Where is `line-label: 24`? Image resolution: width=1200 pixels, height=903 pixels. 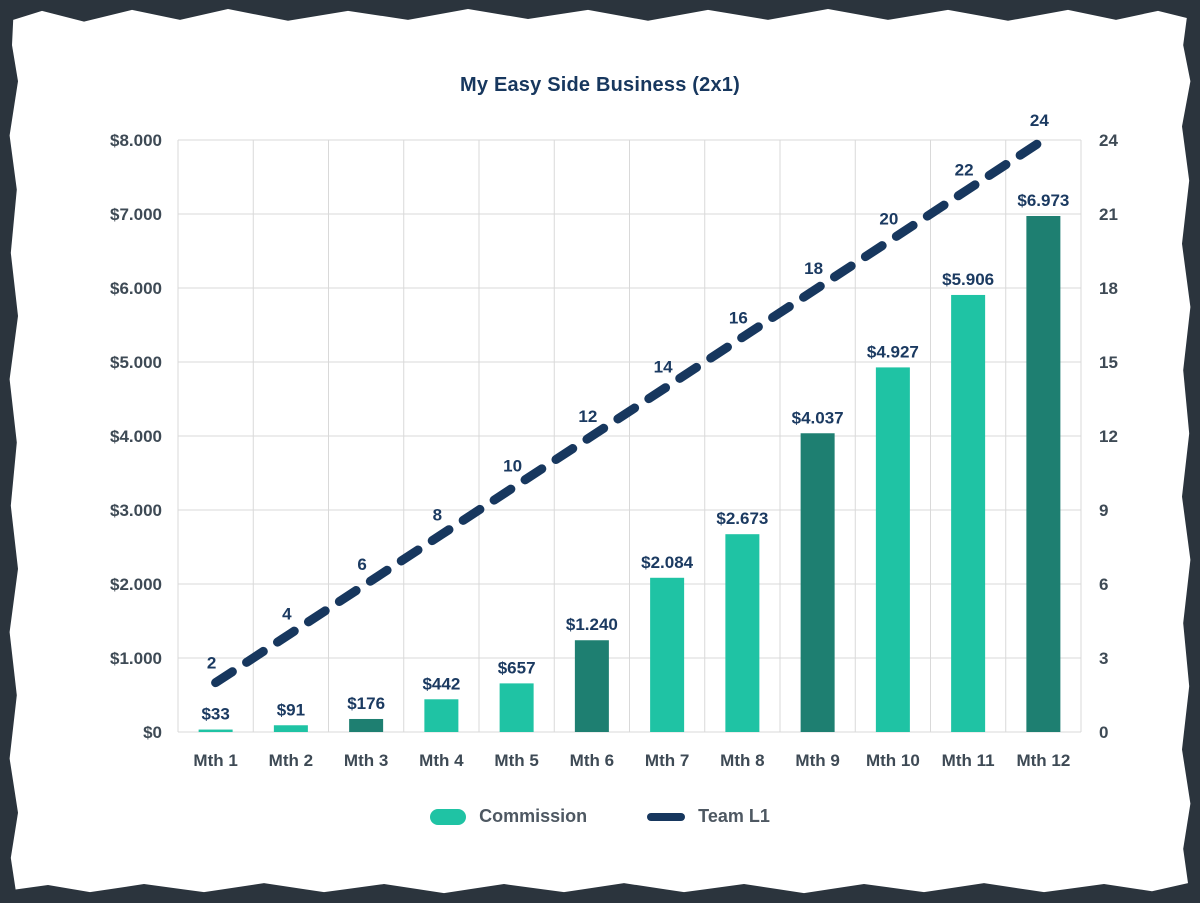 line-label: 24 is located at coordinates (1039, 120).